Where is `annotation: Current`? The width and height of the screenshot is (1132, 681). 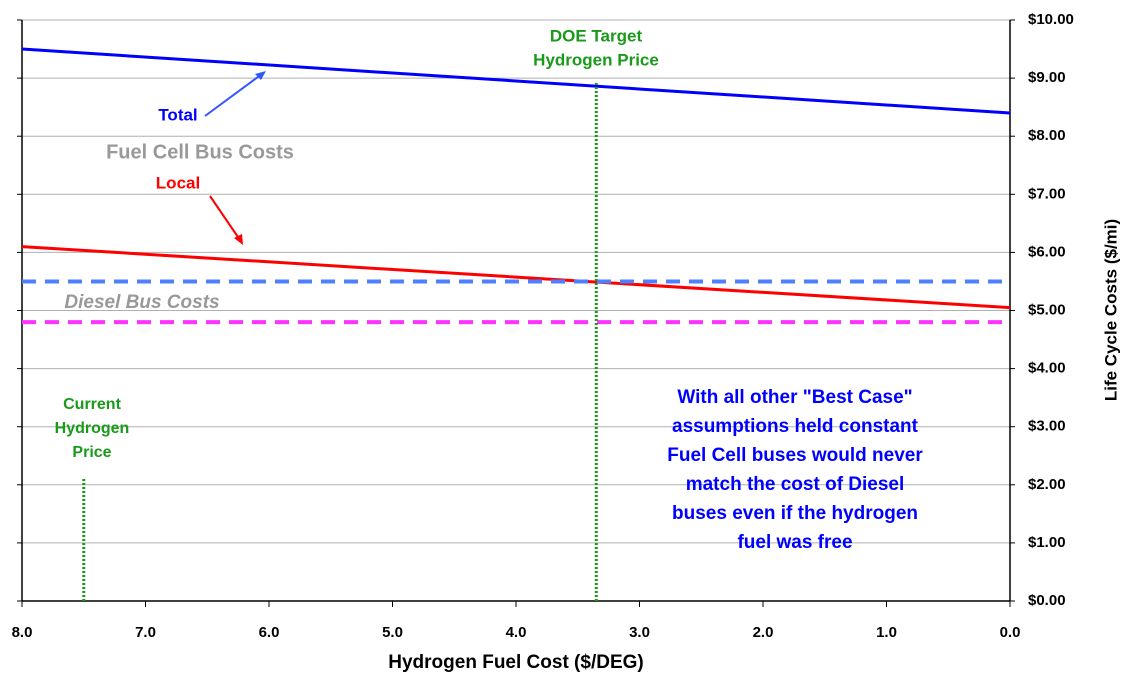
annotation: Current is located at coordinates (92, 404).